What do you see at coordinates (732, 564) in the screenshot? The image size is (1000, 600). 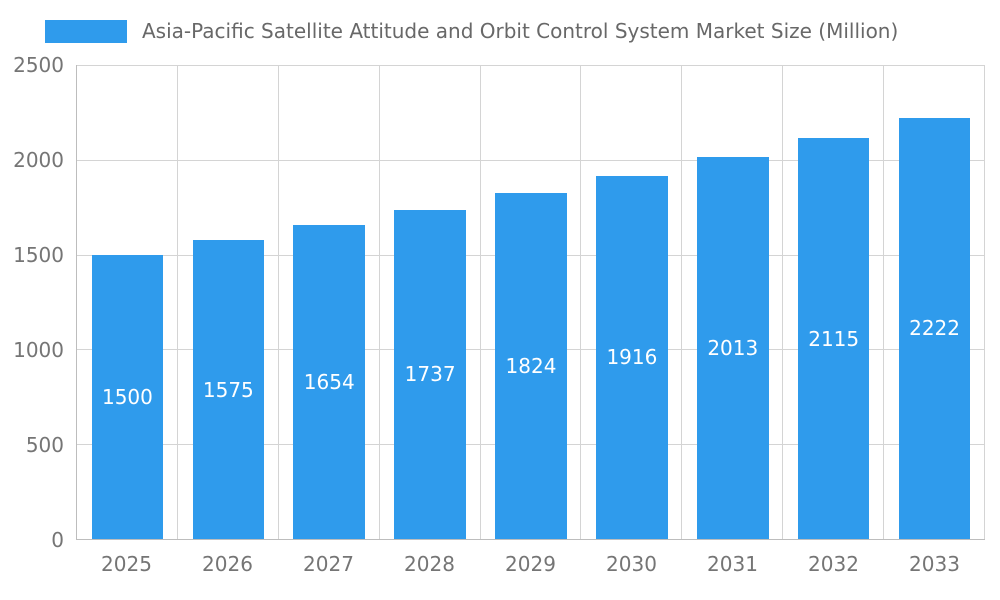 I see `x-tick-label: 2031` at bounding box center [732, 564].